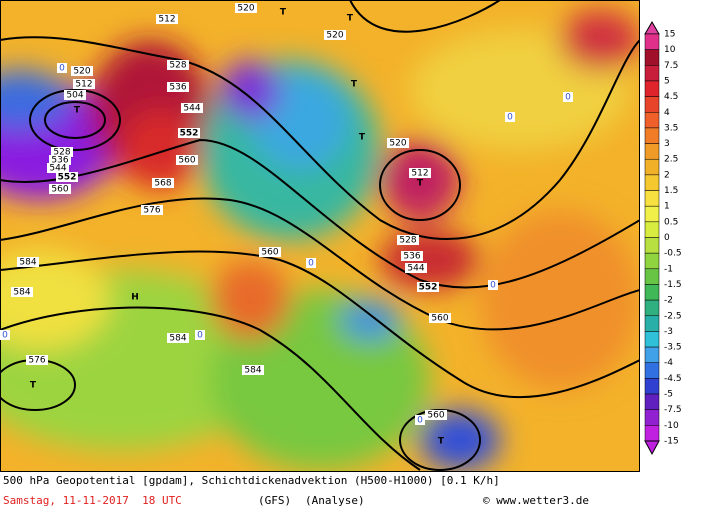  What do you see at coordinates (667, 175) in the screenshot?
I see `legend-label: 2` at bounding box center [667, 175].